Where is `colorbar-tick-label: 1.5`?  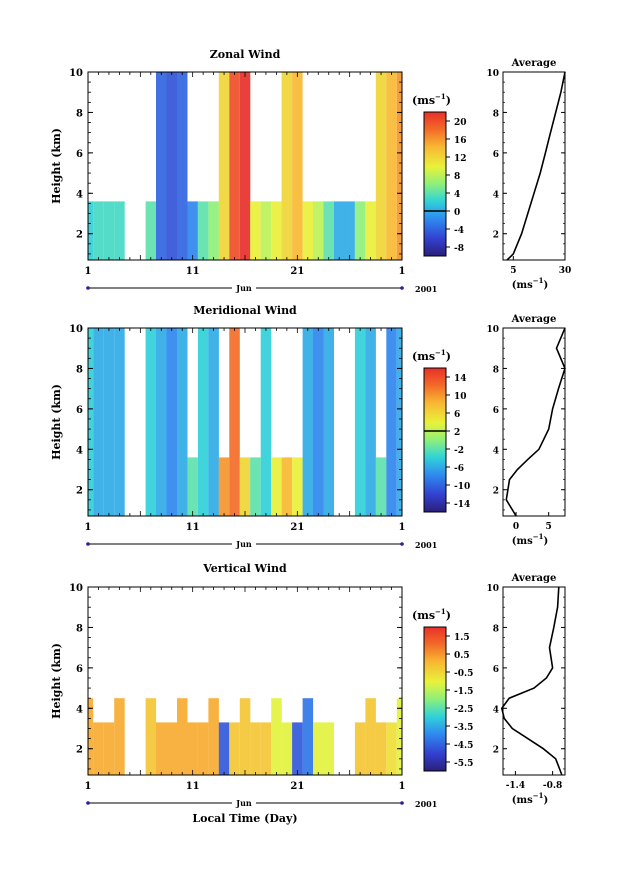 colorbar-tick-label: 1.5 is located at coordinates (462, 638).